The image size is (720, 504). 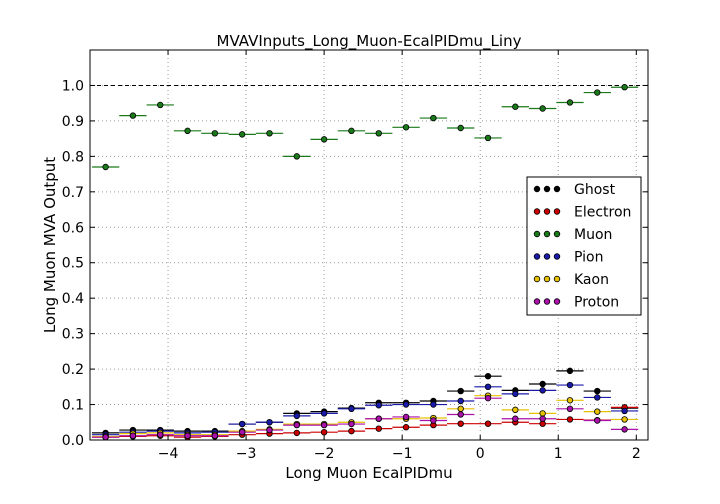 What do you see at coordinates (73, 264) in the screenshot?
I see `y-tick-label: 0.5` at bounding box center [73, 264].